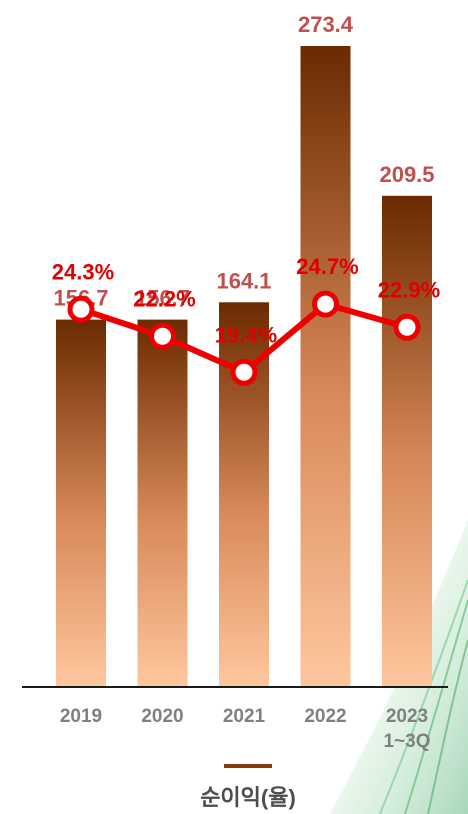 This screenshot has height=814, width=468. Describe the element at coordinates (244, 716) in the screenshot. I see `x-tick-label: 2021` at that location.